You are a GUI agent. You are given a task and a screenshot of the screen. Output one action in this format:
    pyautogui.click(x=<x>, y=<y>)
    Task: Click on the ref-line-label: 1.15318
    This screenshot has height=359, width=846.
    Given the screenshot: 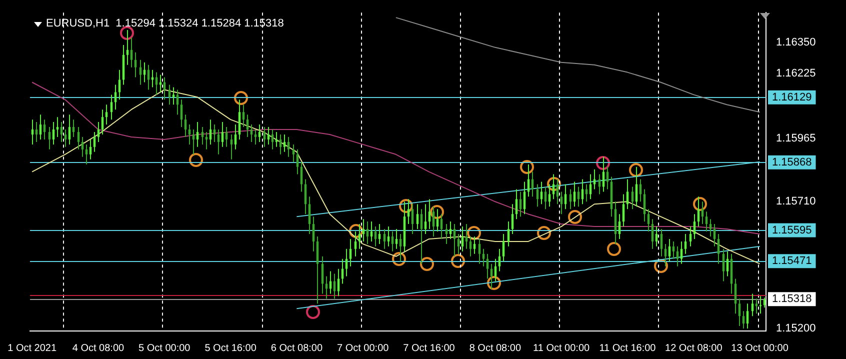 What is the action you would take?
    pyautogui.click(x=792, y=299)
    